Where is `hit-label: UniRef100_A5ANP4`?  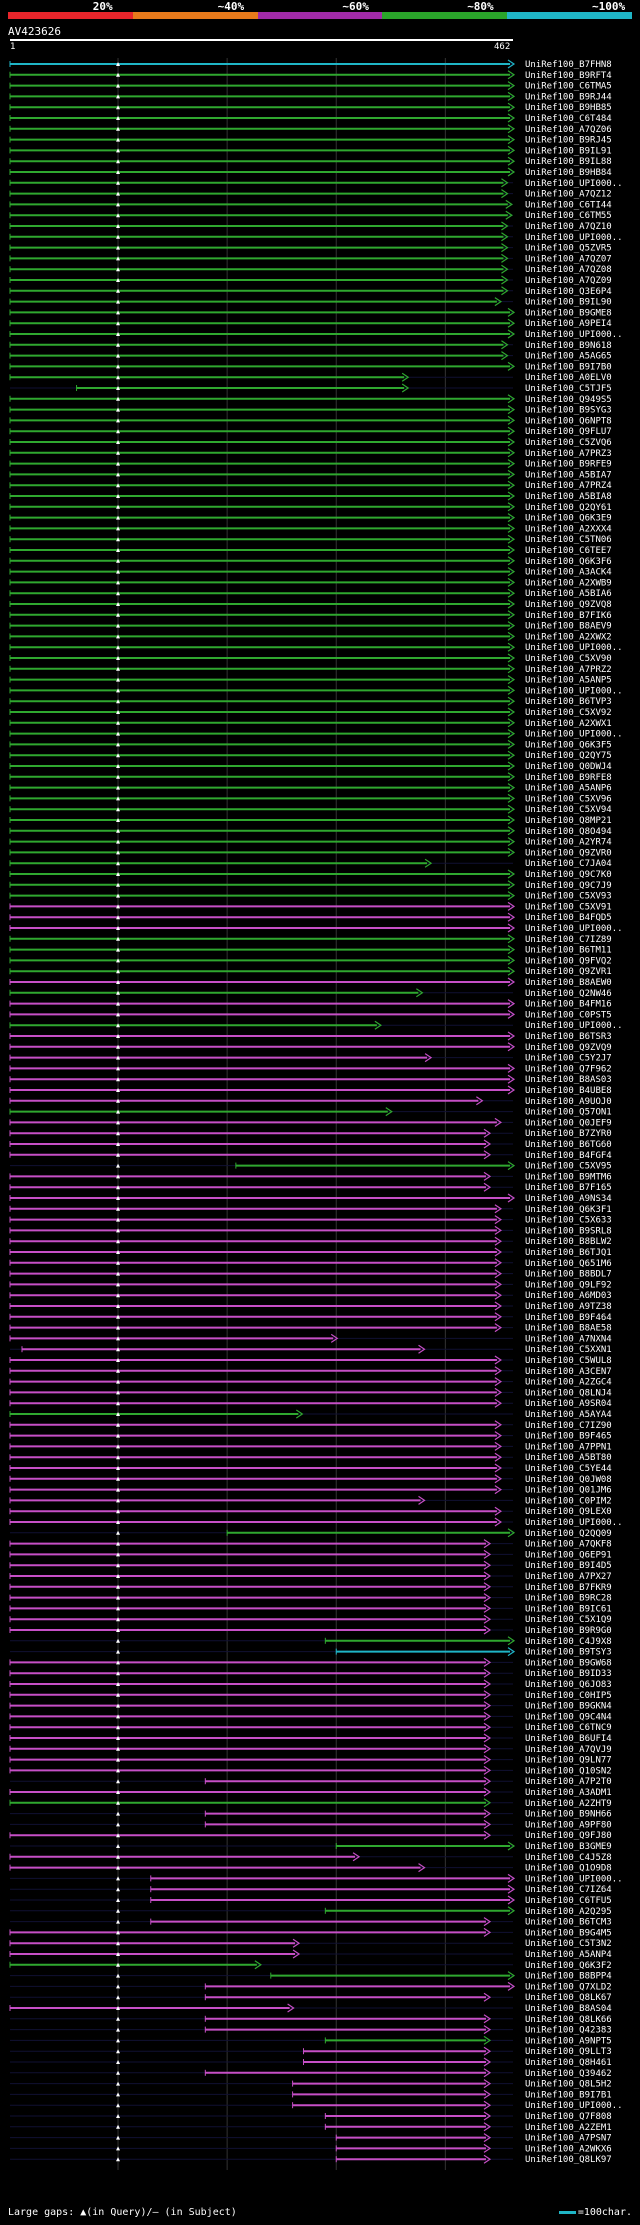
hit-label: UniRef100_A5ANP4 is located at coordinates (568, 1955).